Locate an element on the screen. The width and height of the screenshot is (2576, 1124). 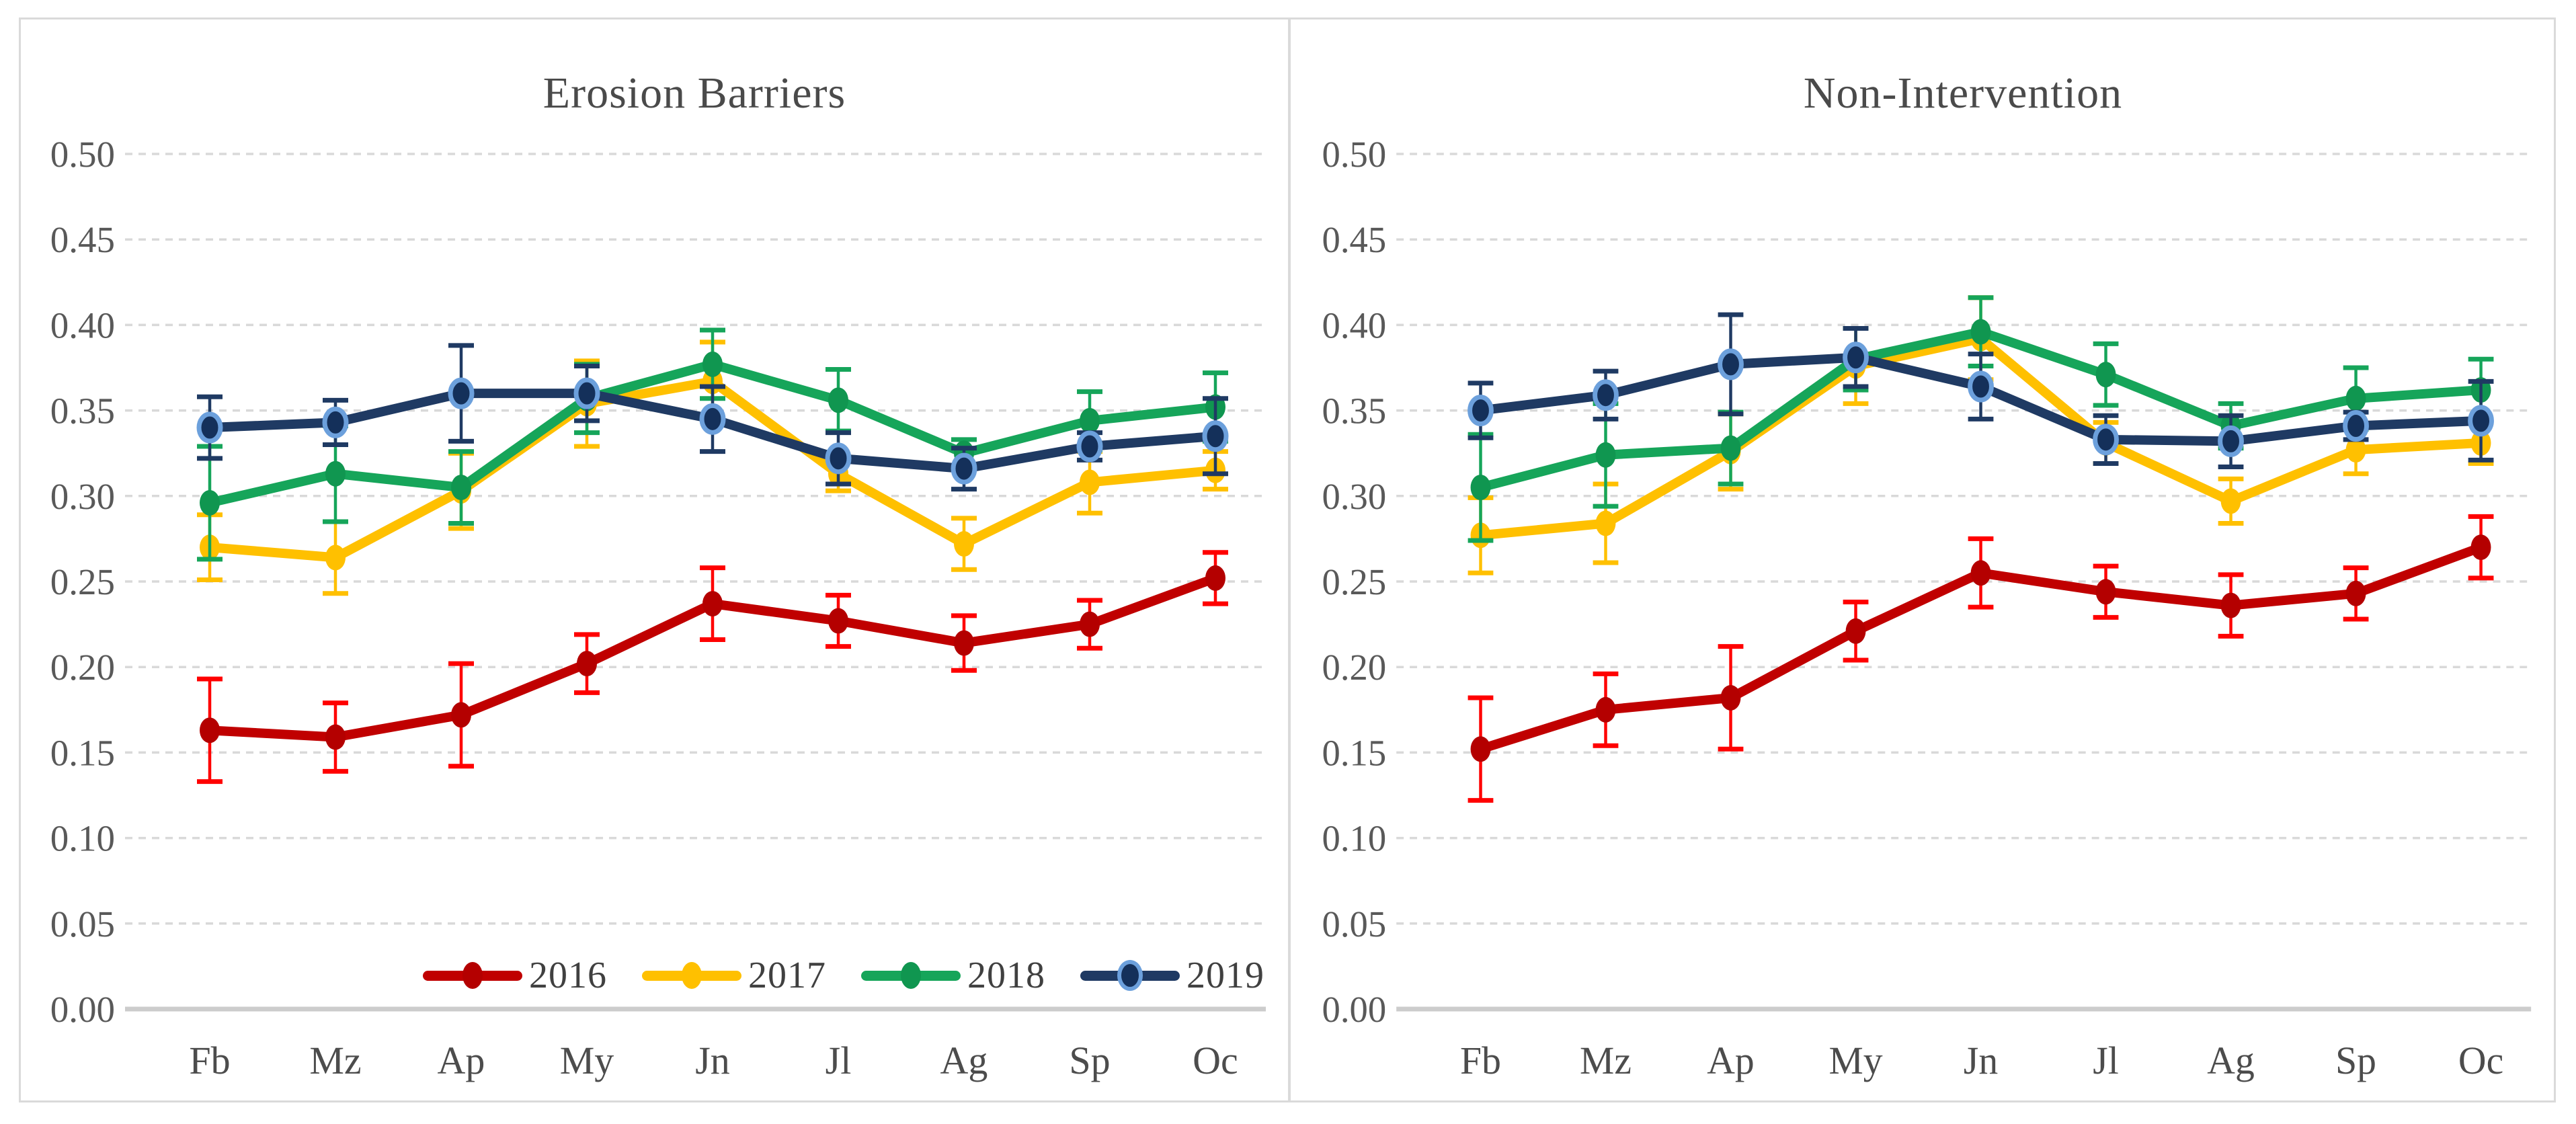
legend-swatch-2018 is located at coordinates (911, 976).